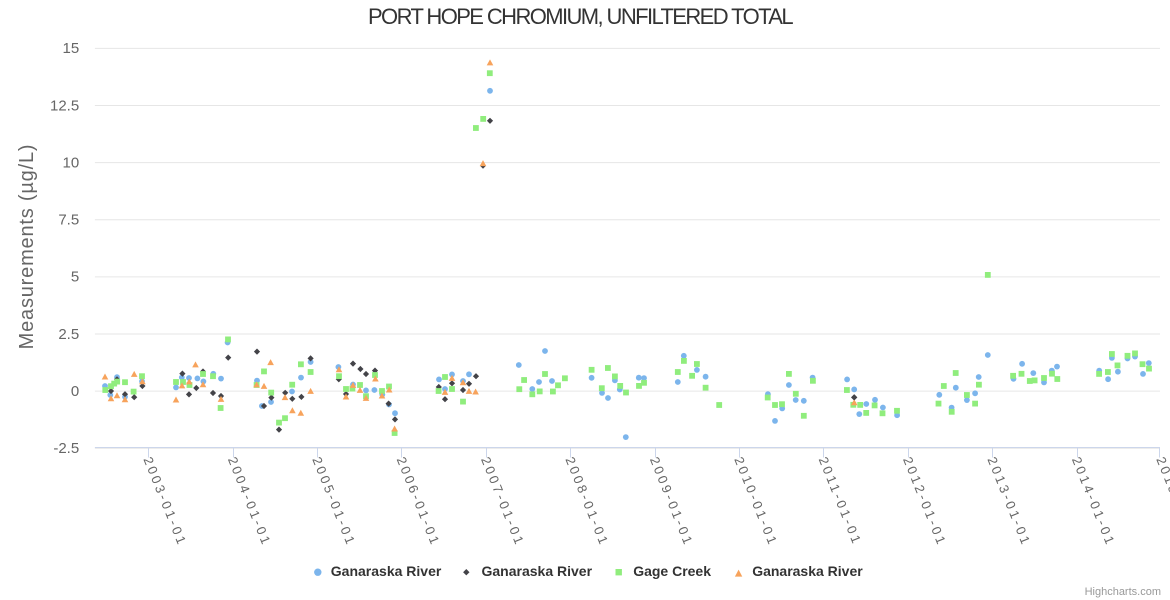  What do you see at coordinates (588, 502) in the screenshot?
I see `svg-text: 2008-01-01` at bounding box center [588, 502].